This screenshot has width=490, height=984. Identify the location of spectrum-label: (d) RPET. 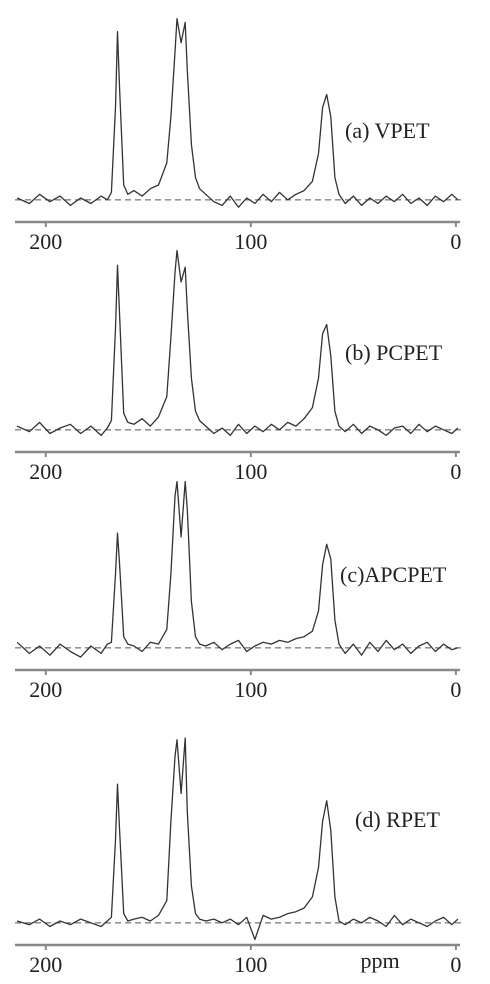
(398, 819).